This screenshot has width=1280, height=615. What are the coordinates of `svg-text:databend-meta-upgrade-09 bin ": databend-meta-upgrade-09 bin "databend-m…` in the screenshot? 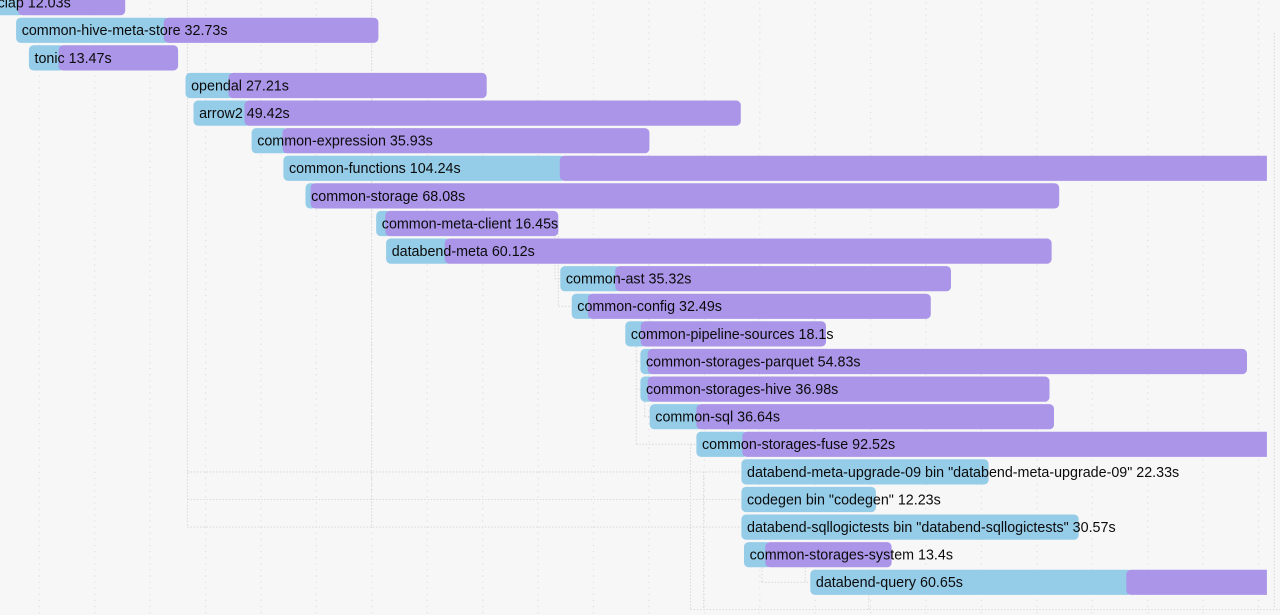 It's located at (963, 473).